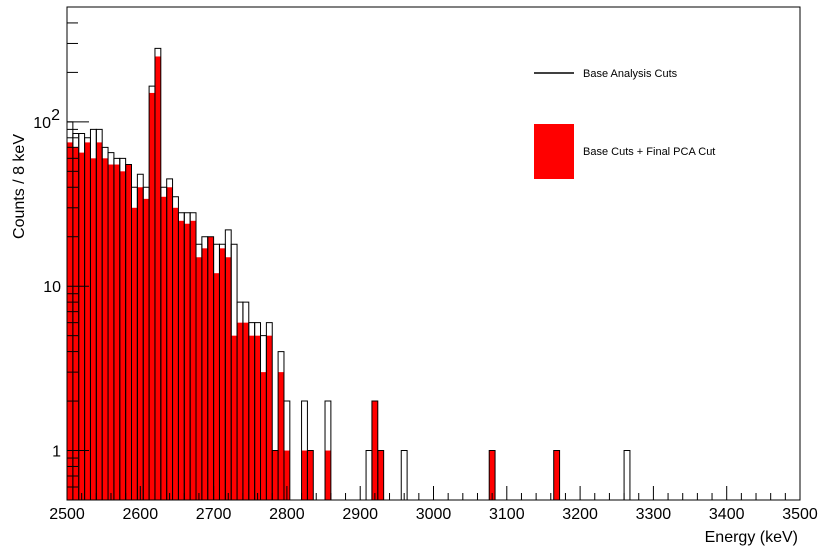 Image resolution: width=820 pixels, height=549 pixels. I want to click on legend-fill-swatch, so click(554, 151).